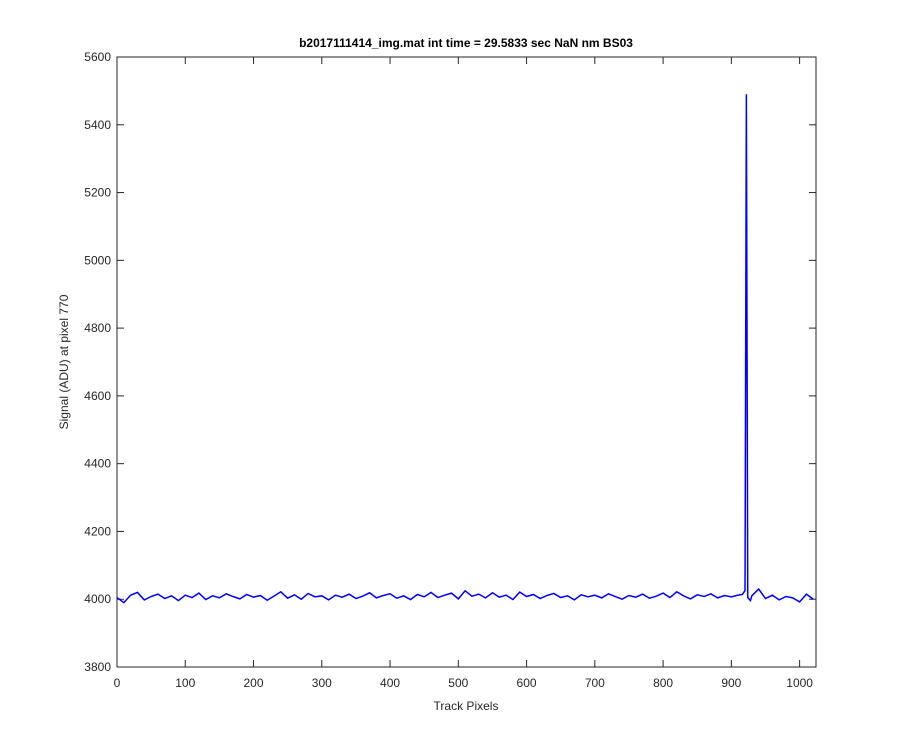  What do you see at coordinates (97, 125) in the screenshot?
I see `y-tick-label: 5400` at bounding box center [97, 125].